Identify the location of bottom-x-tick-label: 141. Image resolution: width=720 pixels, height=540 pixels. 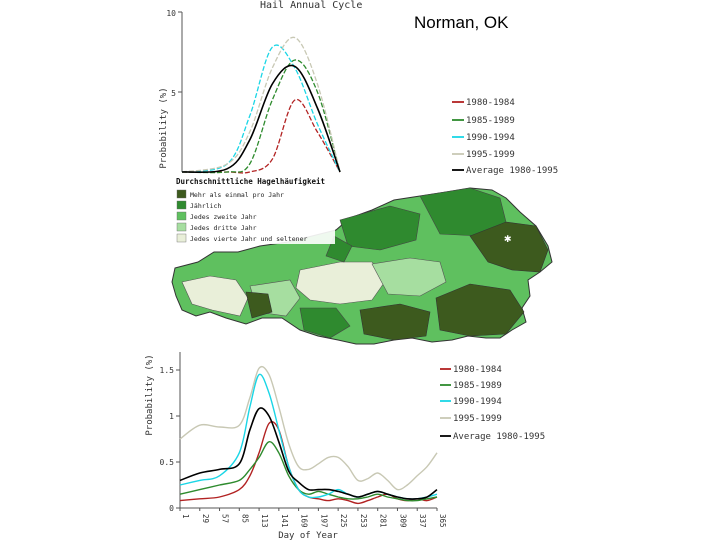
(284, 521).